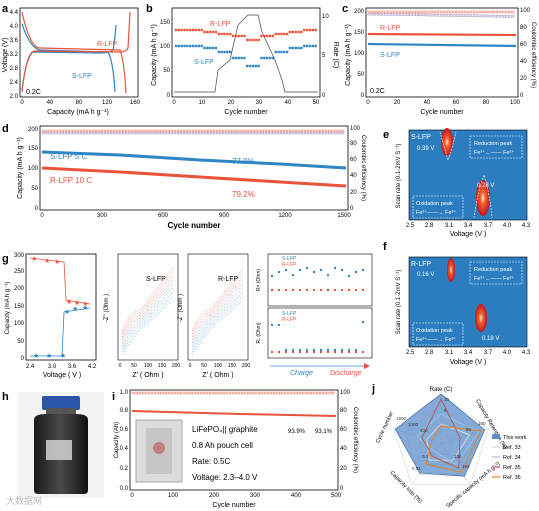 The width and height of the screenshot is (539, 511). I want to click on line1-i: 0.8 Ah pouch cell, so click(222, 445).